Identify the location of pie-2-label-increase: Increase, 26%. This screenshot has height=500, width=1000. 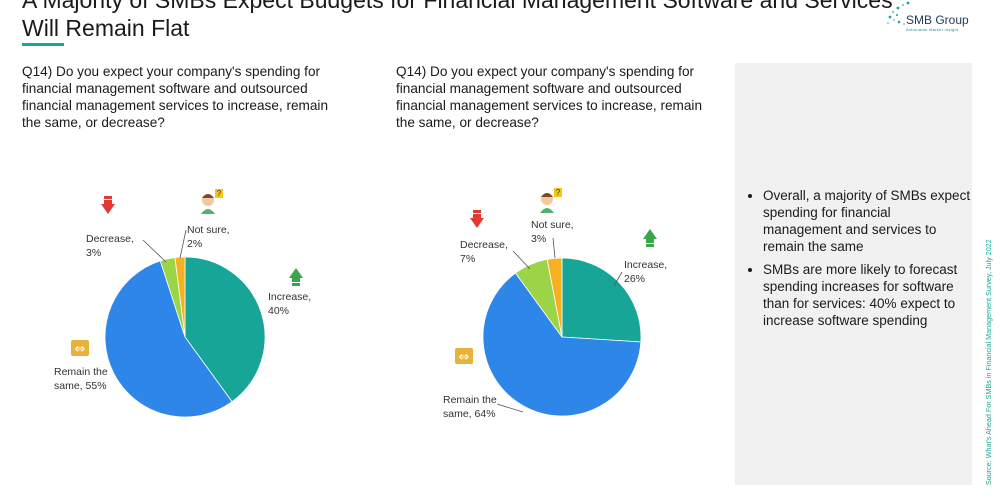
(645, 272).